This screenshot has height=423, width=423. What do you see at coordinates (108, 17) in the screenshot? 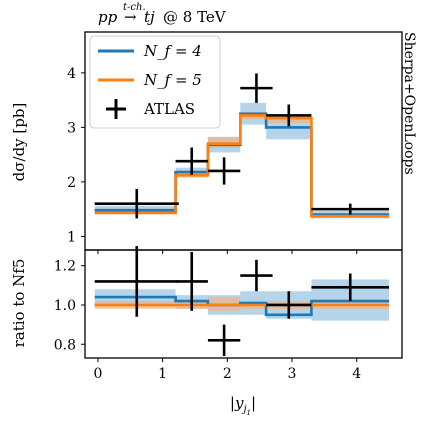
I see `title-process: pp` at bounding box center [108, 17].